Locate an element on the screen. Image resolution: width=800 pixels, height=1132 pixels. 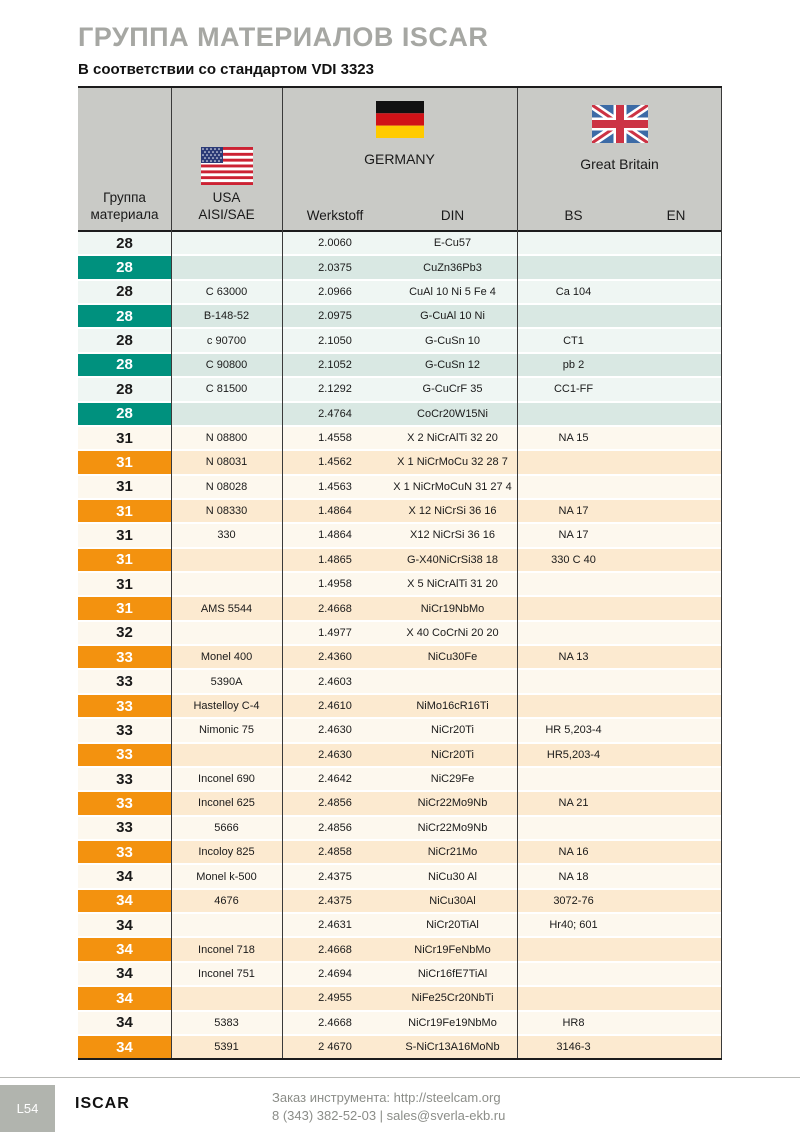
din-cell: NiCu30Fe is located at coordinates (452, 657).